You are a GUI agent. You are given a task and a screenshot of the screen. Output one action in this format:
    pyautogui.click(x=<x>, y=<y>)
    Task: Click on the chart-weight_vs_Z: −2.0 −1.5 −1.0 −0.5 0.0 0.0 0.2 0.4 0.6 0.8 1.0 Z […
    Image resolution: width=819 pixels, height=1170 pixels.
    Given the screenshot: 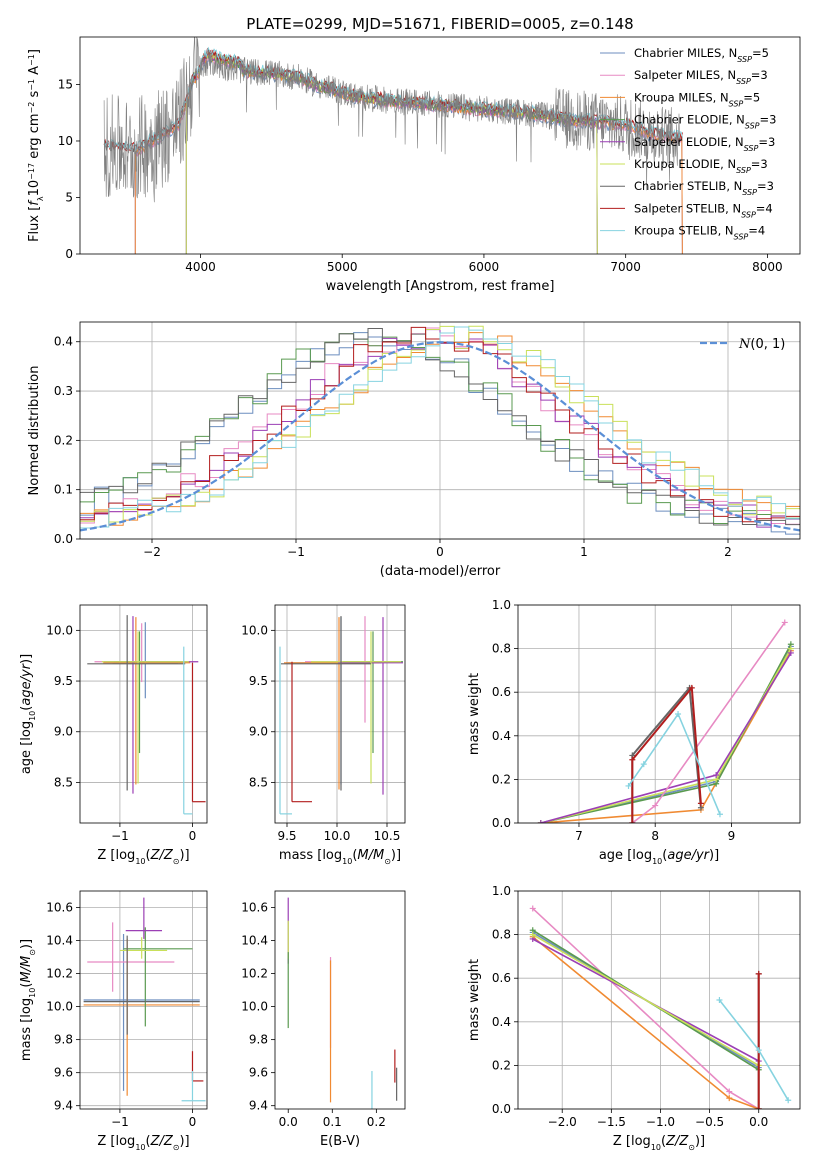 What is the action you would take?
    pyautogui.click(x=634, y=1018)
    